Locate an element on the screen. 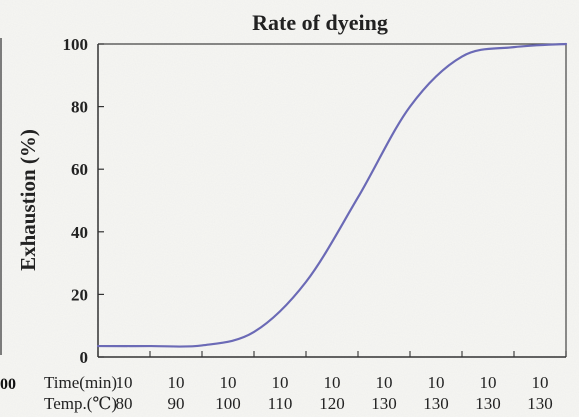 The width and height of the screenshot is (579, 417). y-axis-ticks: 0 20 40 60 80 100 is located at coordinates (83, 201).